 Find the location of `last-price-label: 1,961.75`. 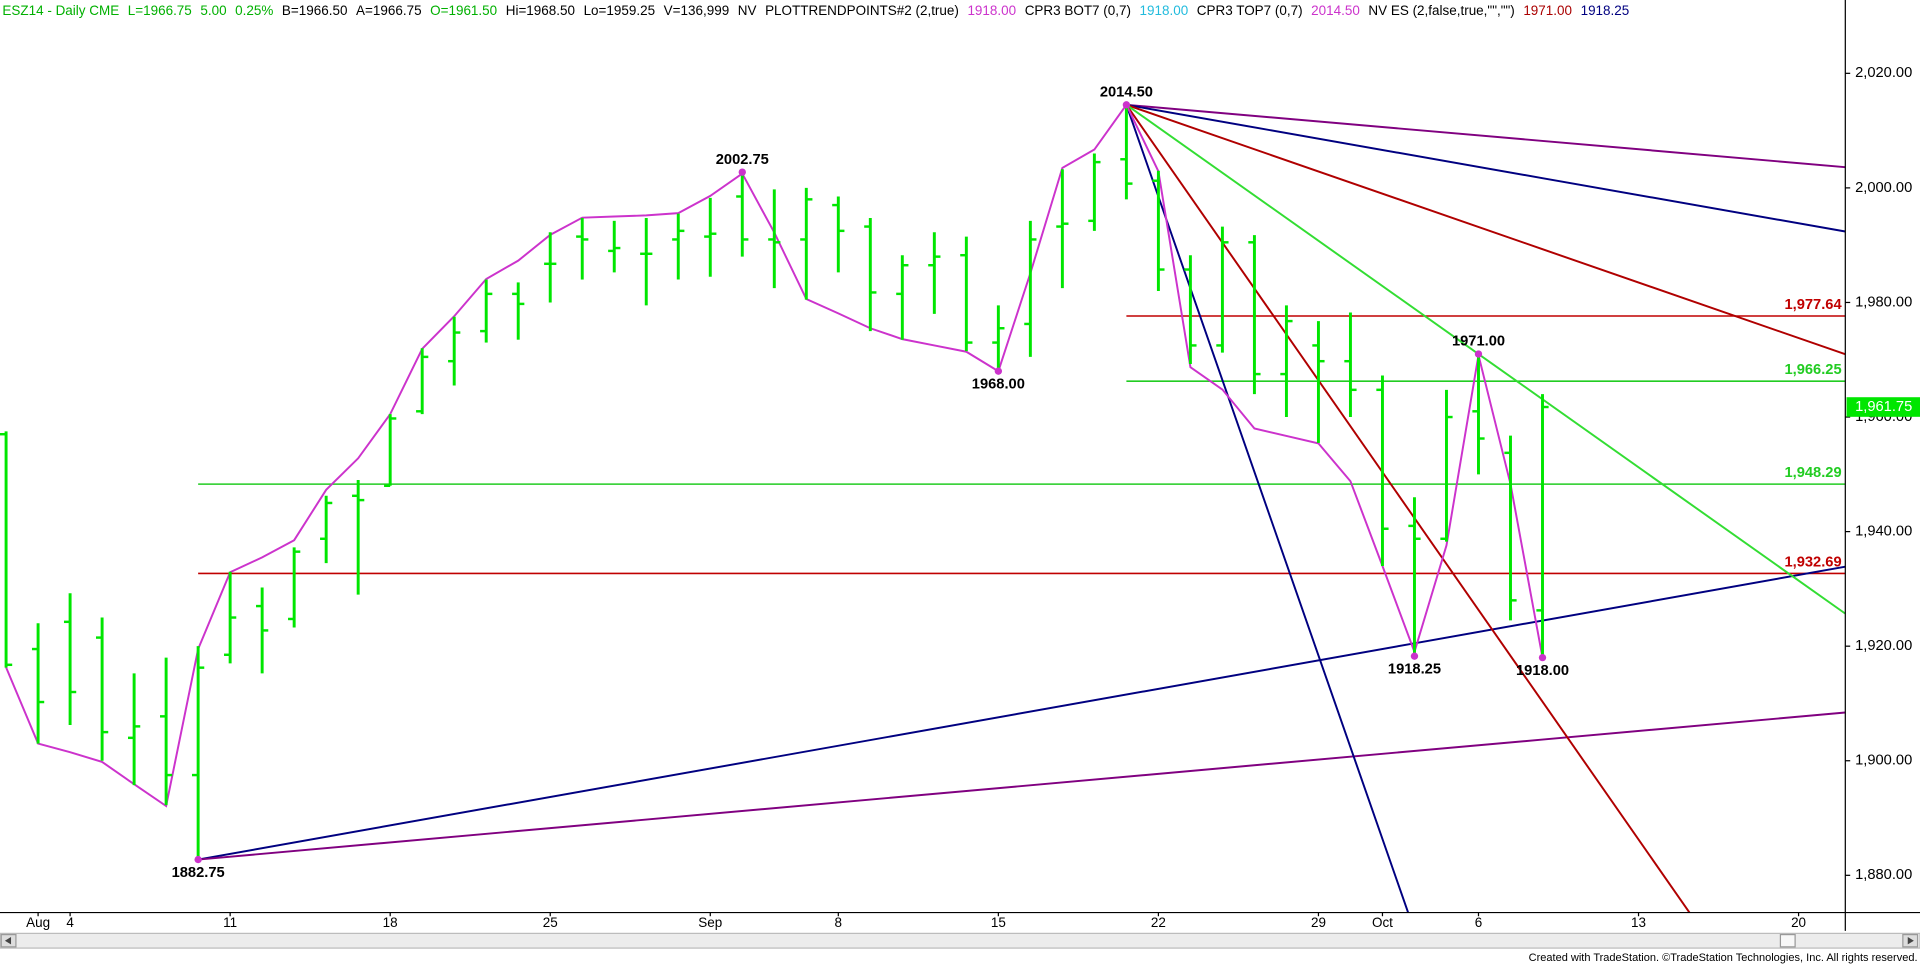

last-price-label: 1,961.75 is located at coordinates (1883, 407).